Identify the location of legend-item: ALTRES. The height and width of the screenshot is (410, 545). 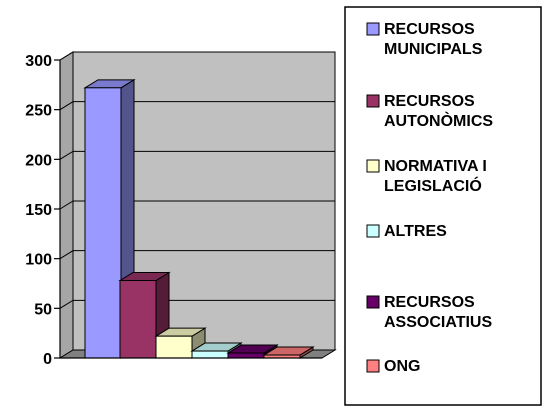
(406, 231).